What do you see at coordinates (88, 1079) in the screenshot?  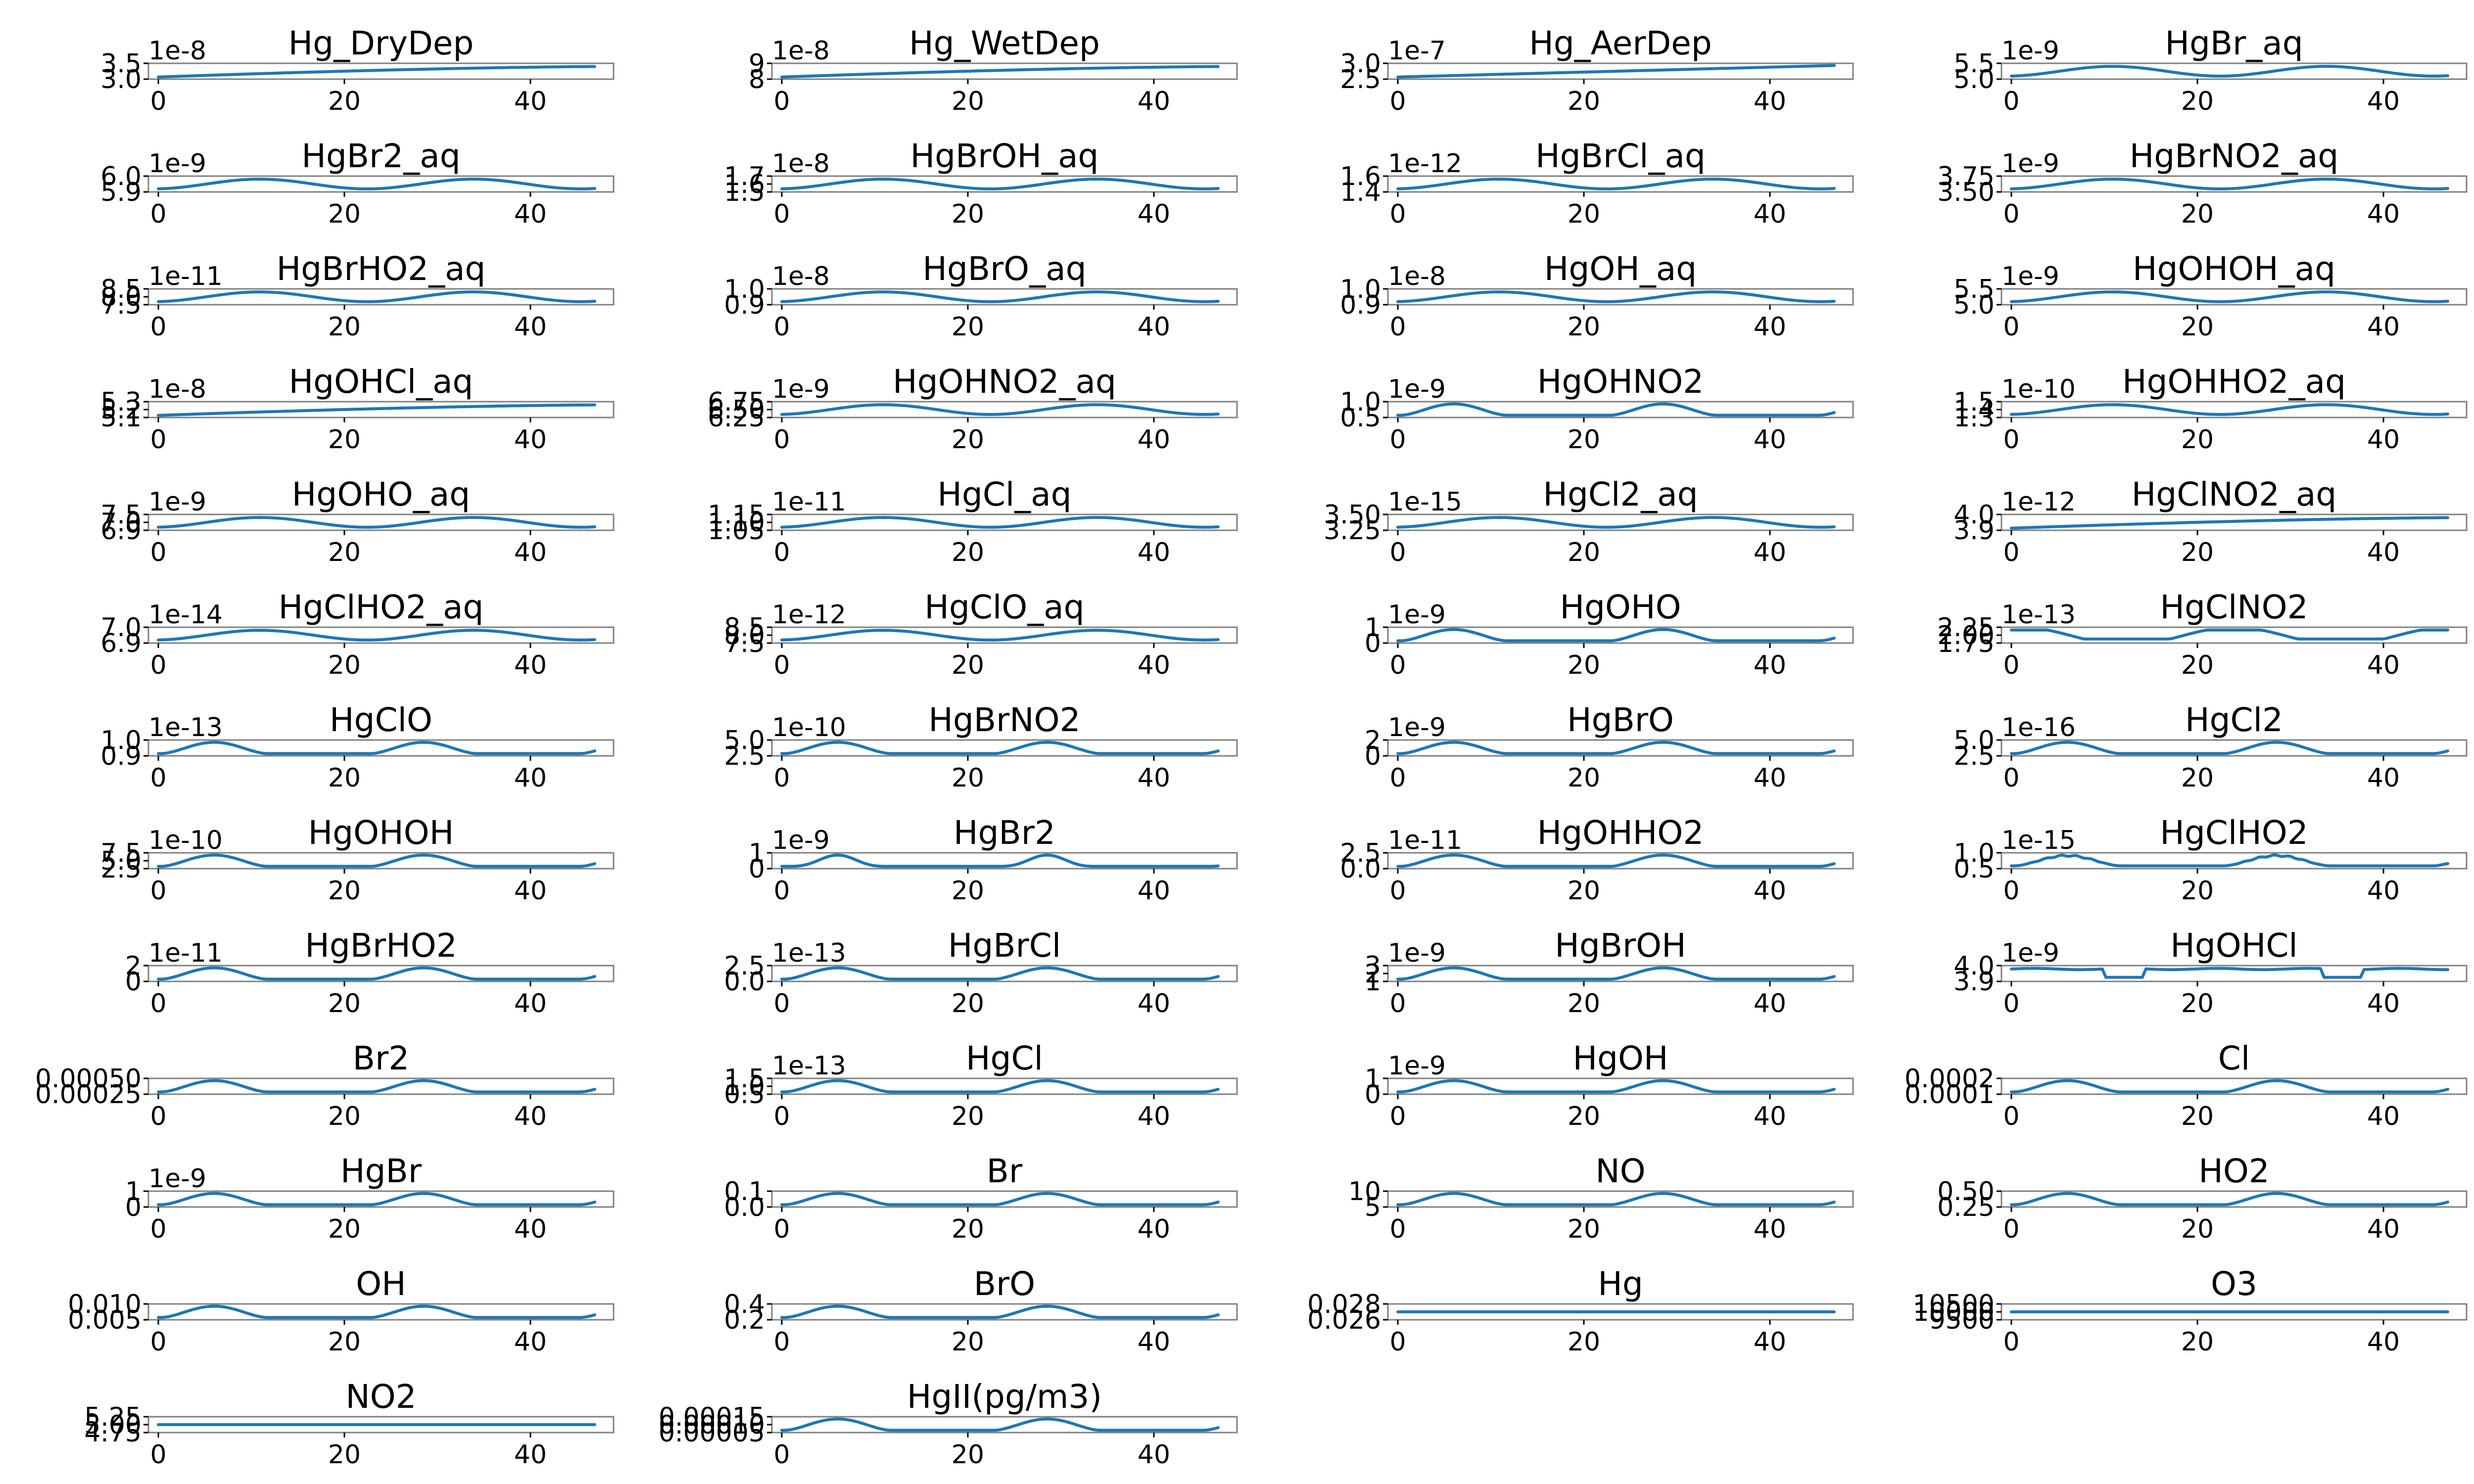 I see `y-tick-label: 0.00050` at bounding box center [88, 1079].